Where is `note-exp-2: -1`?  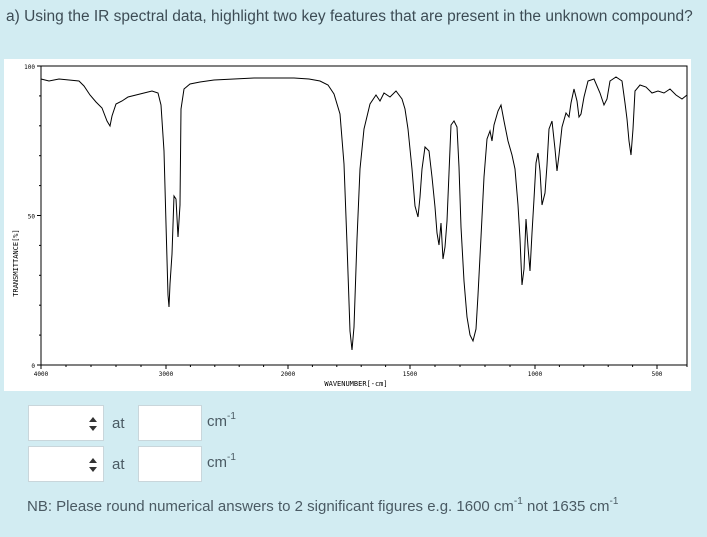 note-exp-2: -1 is located at coordinates (614, 501).